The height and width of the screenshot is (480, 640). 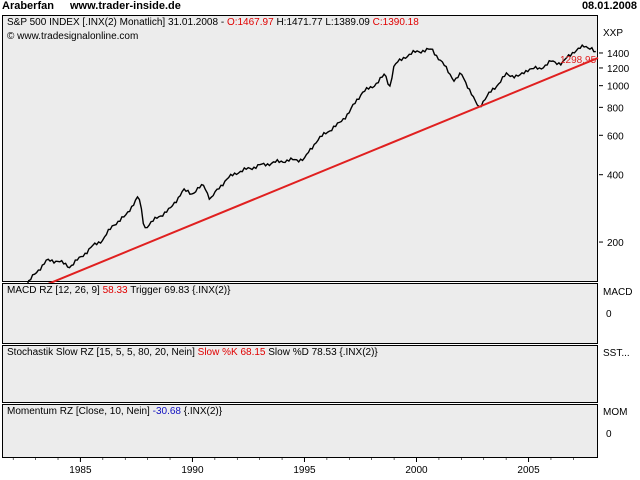 What do you see at coordinates (615, 176) in the screenshot?
I see `y-tick-label: 400` at bounding box center [615, 176].